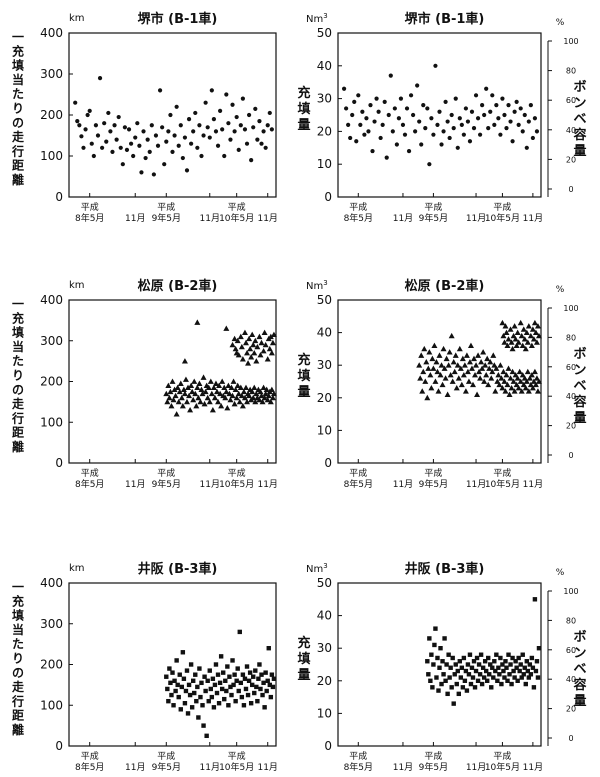 This screenshot has width=600, height=777. What do you see at coordinates (579, 653) in the screenshot?
I see `y2-axis-label-char: ン` at bounding box center [579, 653].